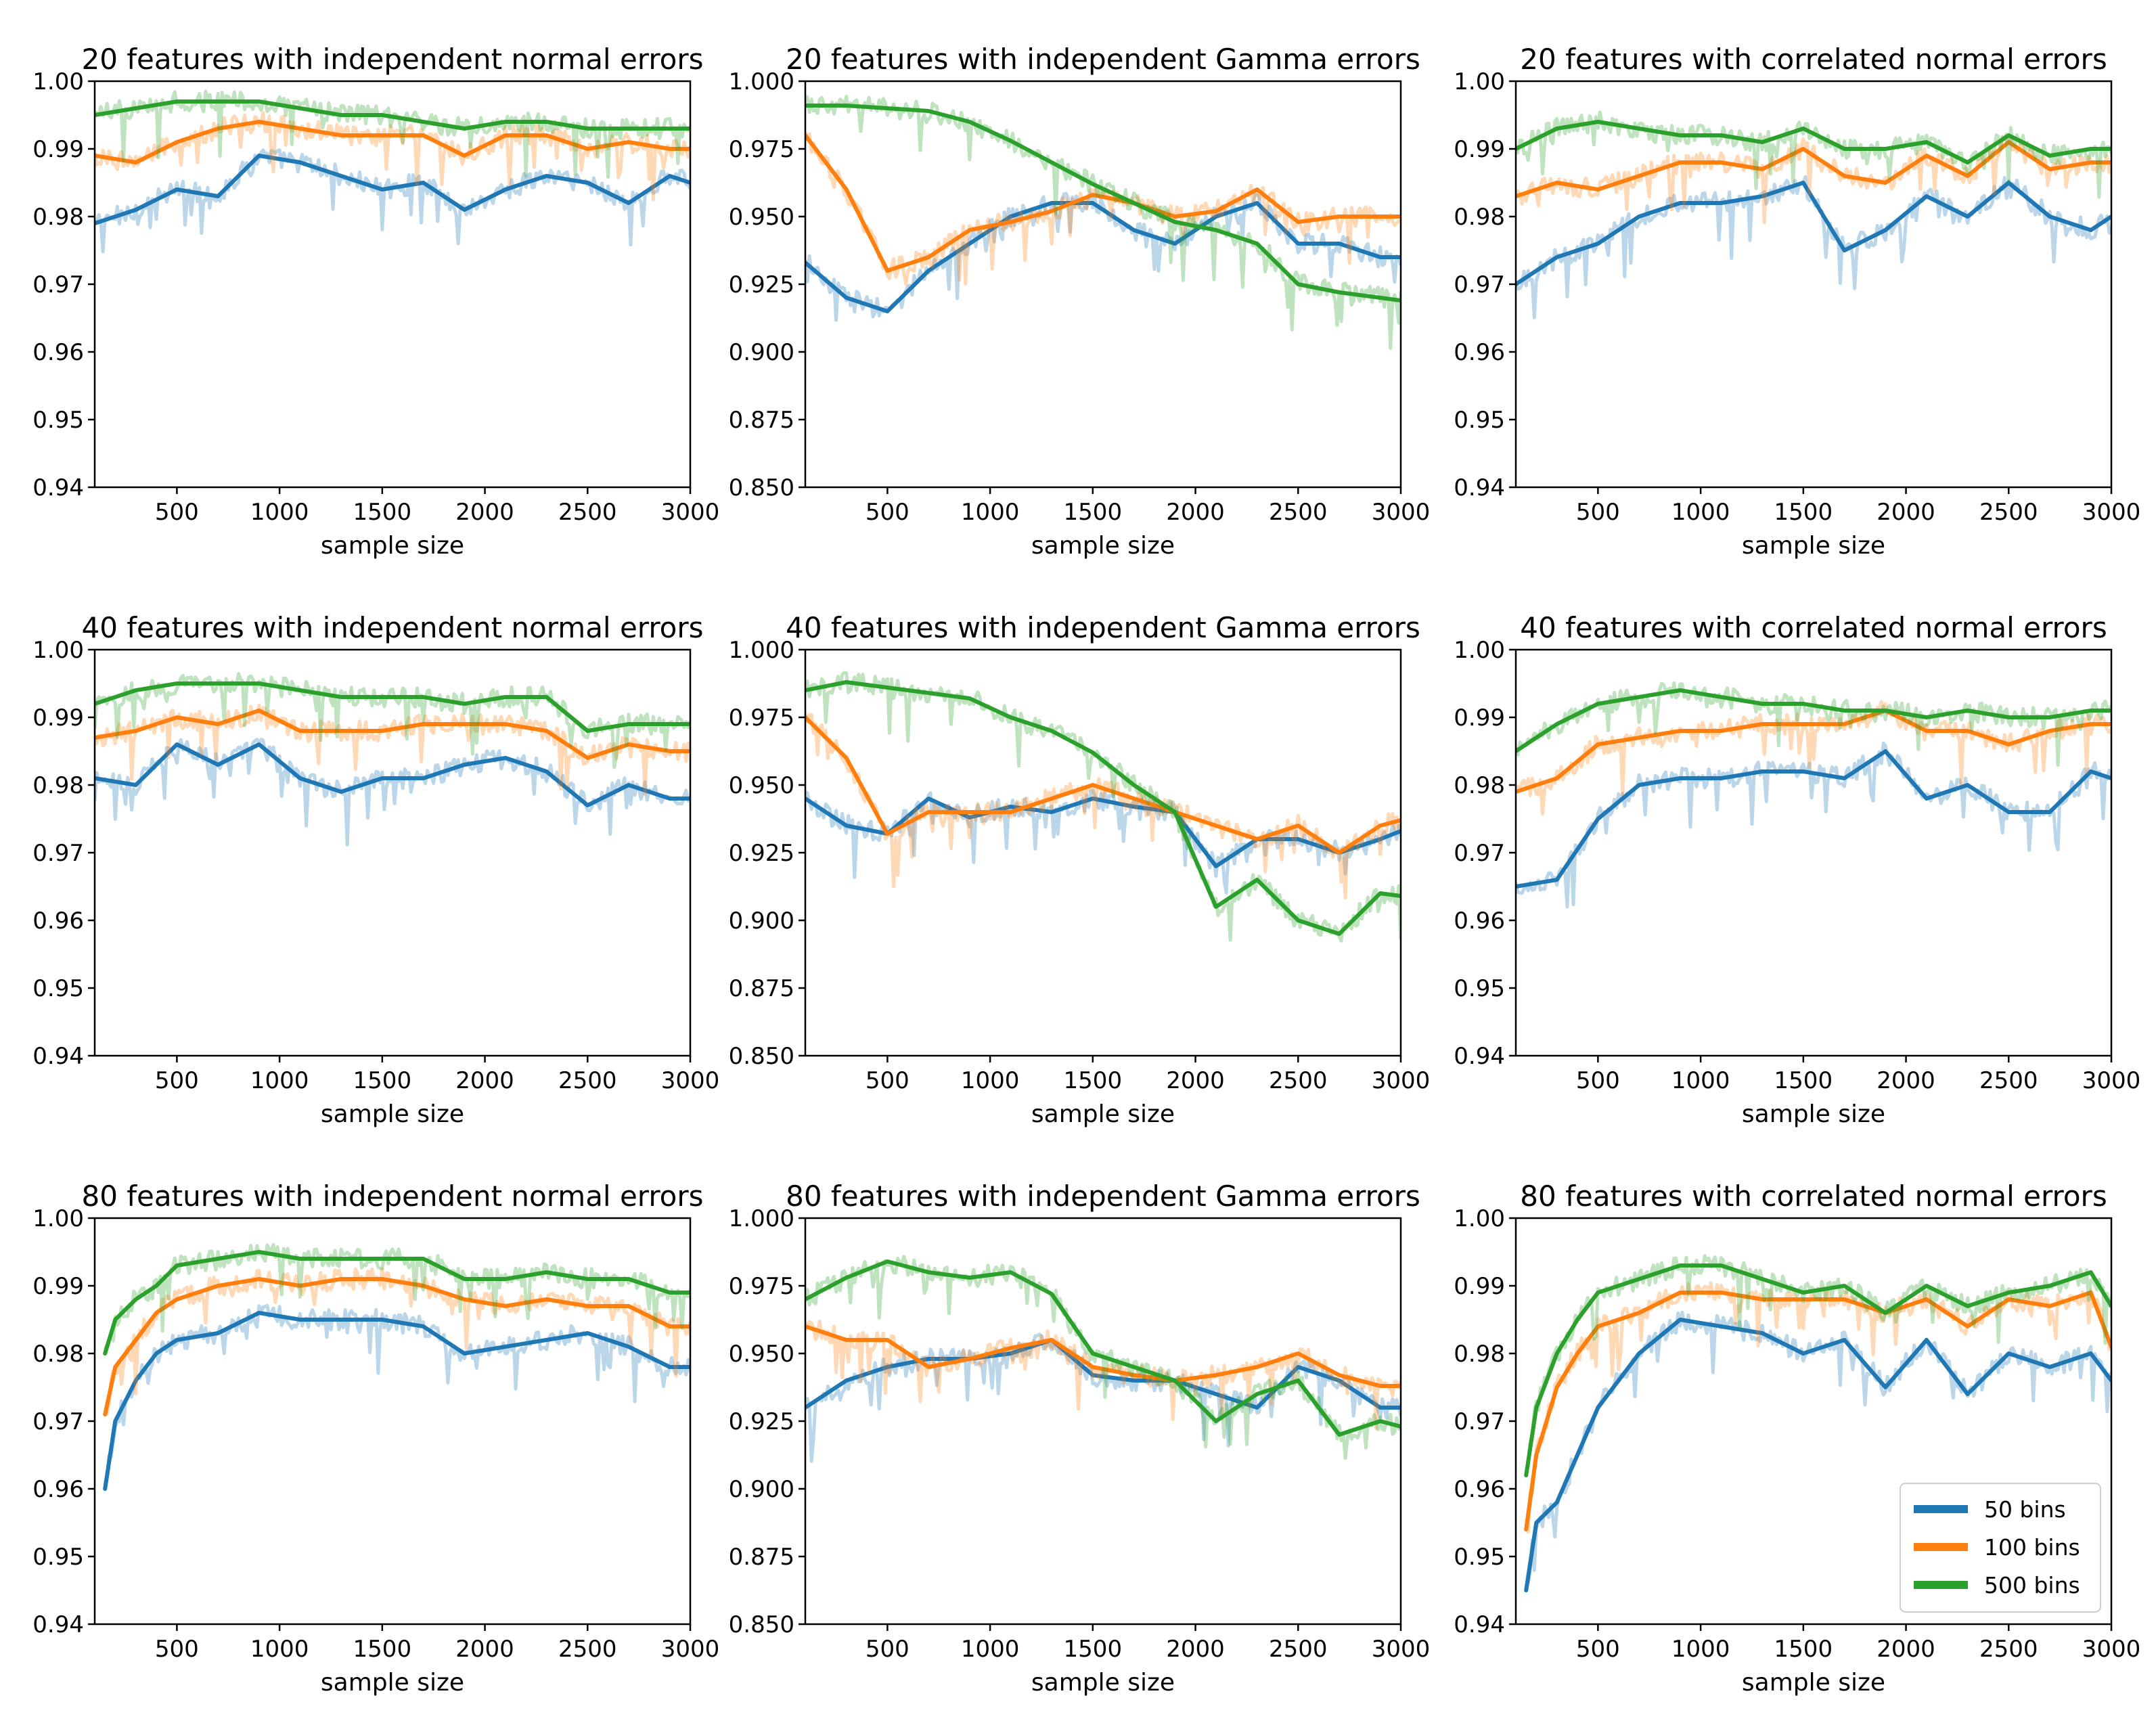 This screenshot has height=1725, width=2156. What do you see at coordinates (2032, 1585) in the screenshot?
I see `legend-label: 500 bins` at bounding box center [2032, 1585].